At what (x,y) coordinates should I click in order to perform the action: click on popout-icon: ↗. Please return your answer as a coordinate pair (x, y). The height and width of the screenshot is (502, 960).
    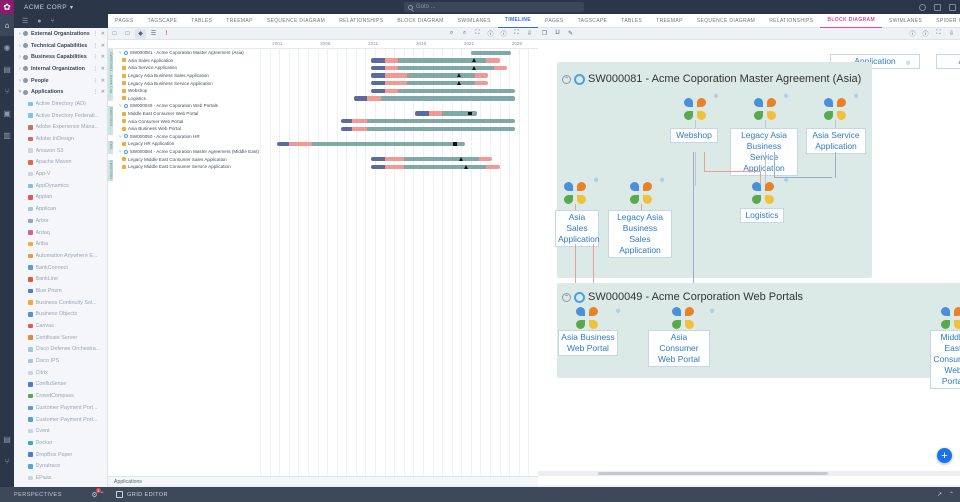
    Looking at the image, I should click on (939, 495).